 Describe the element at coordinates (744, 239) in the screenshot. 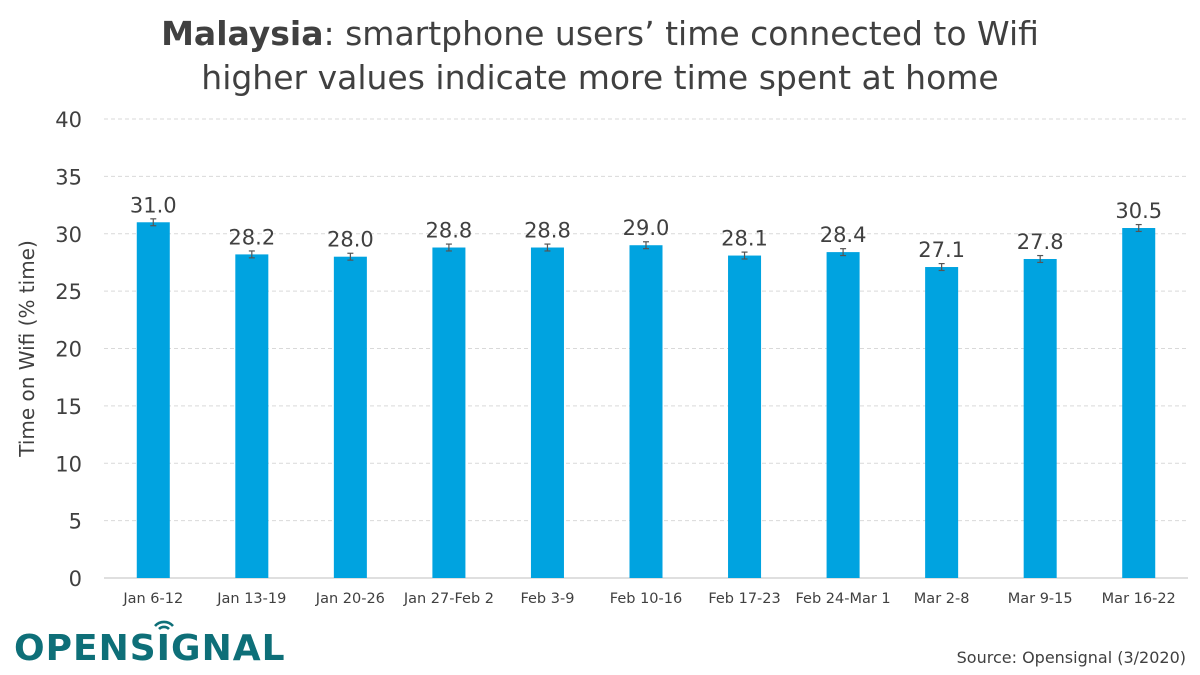

I see `data-label: 28.1` at that location.